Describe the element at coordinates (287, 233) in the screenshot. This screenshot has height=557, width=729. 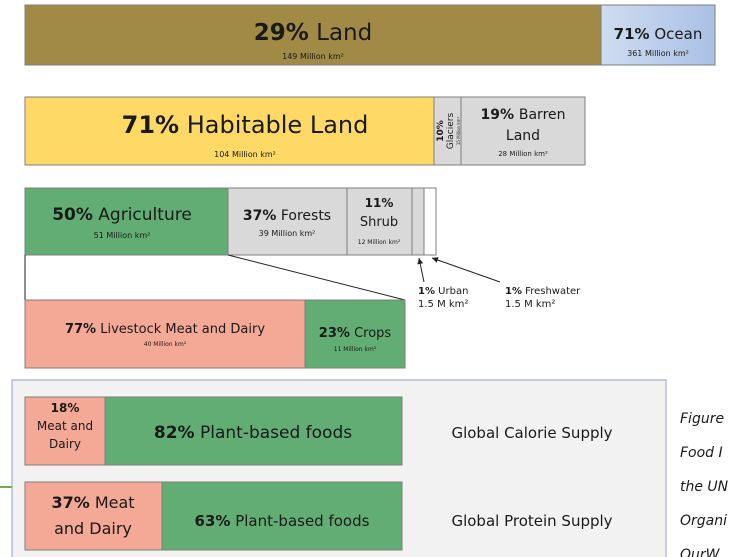
I see `forests-area: 39 Million km²` at that location.